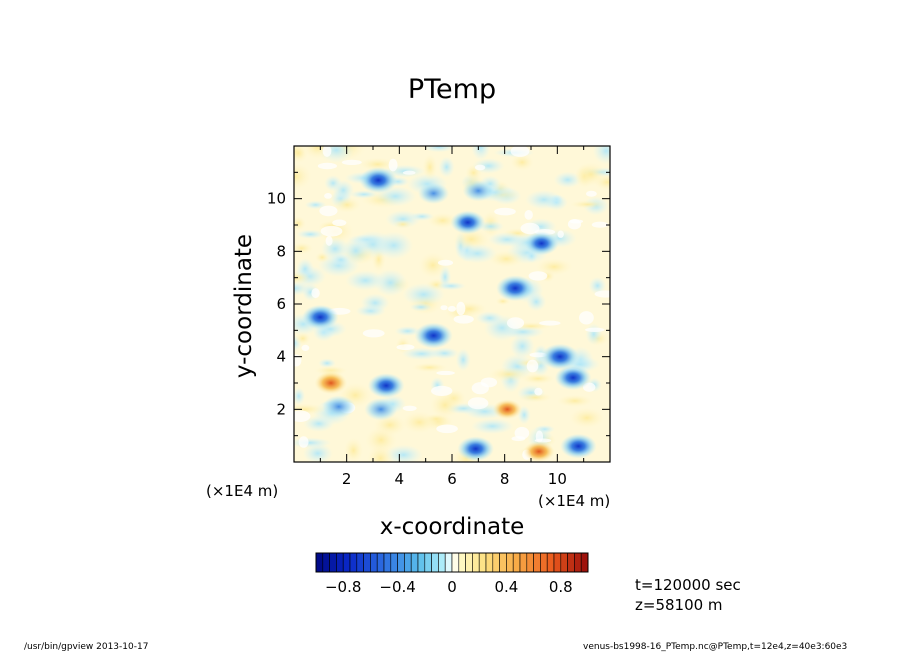 Image resolution: width=904 pixels, height=654 pixels. I want to click on x-tick-label: 4, so click(400, 479).